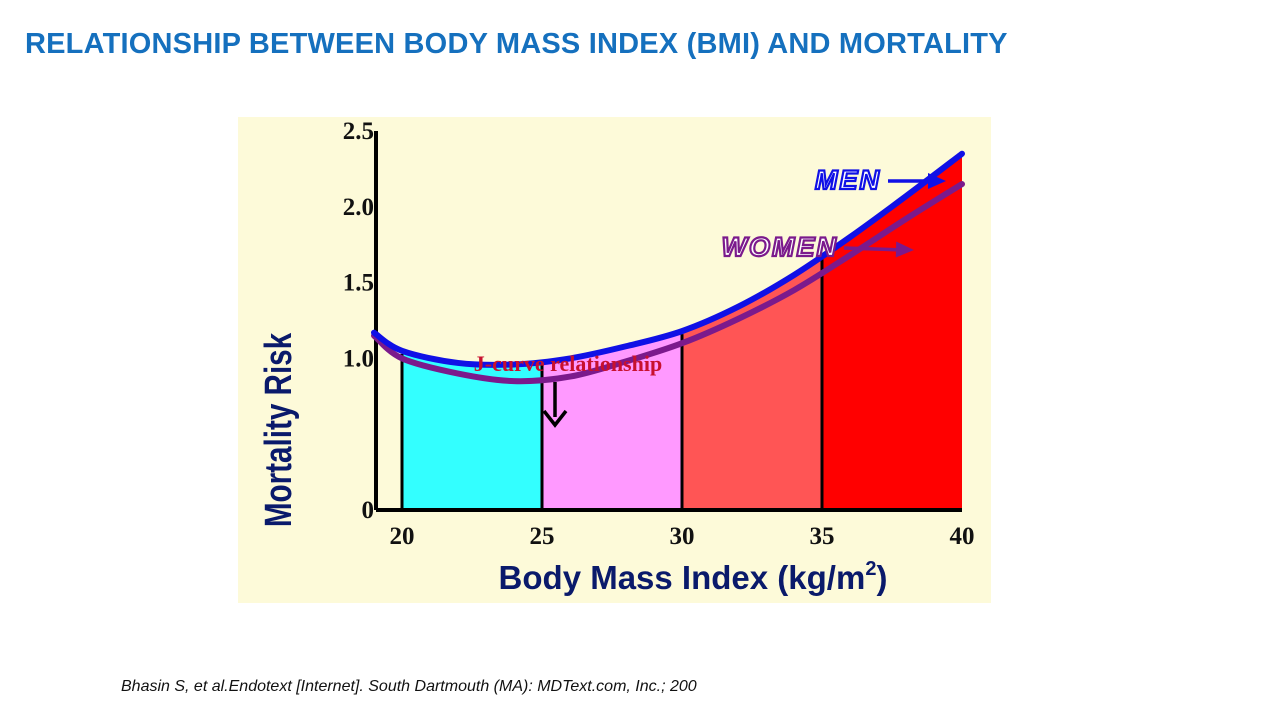 Image resolution: width=1280 pixels, height=720 pixels. I want to click on men-curve, so click(668, 259).